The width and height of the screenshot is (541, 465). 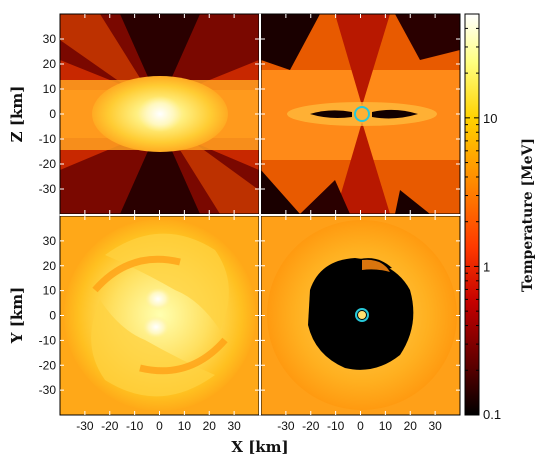 What do you see at coordinates (48, 114) in the screenshot?
I see `y-tick-labels-top: -30 -20 -10 0 10 20 30` at bounding box center [48, 114].